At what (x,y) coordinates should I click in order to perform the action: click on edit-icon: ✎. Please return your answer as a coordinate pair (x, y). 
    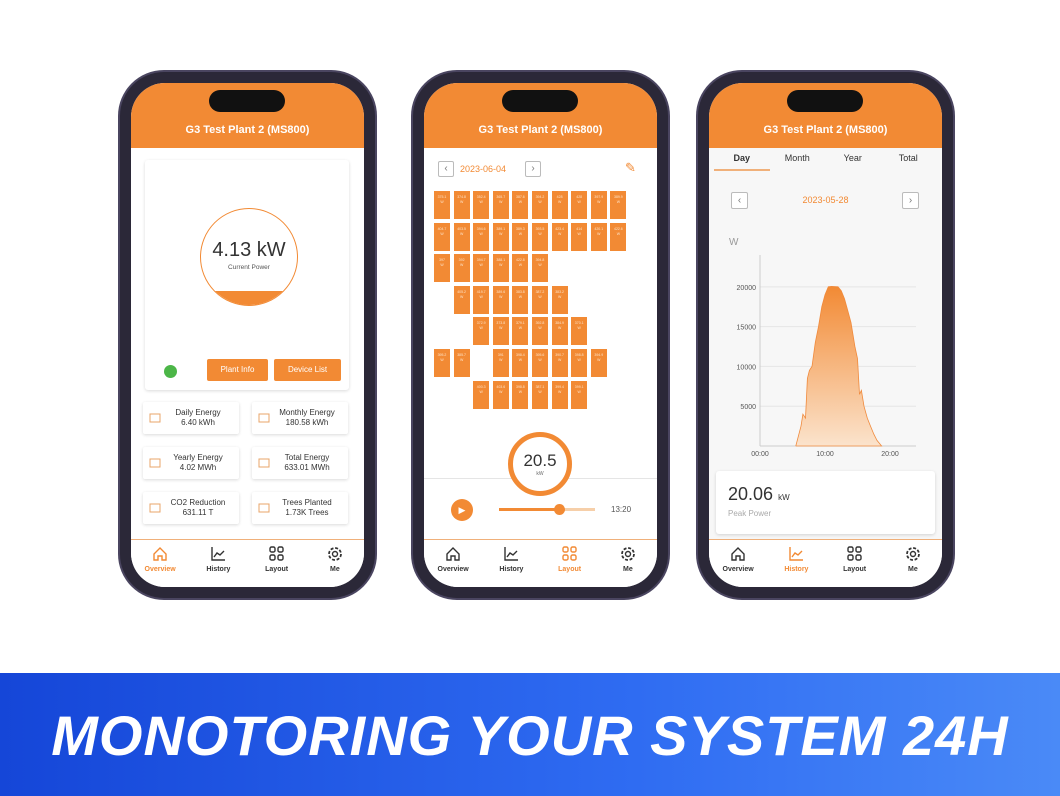
    Looking at the image, I should click on (630, 167).